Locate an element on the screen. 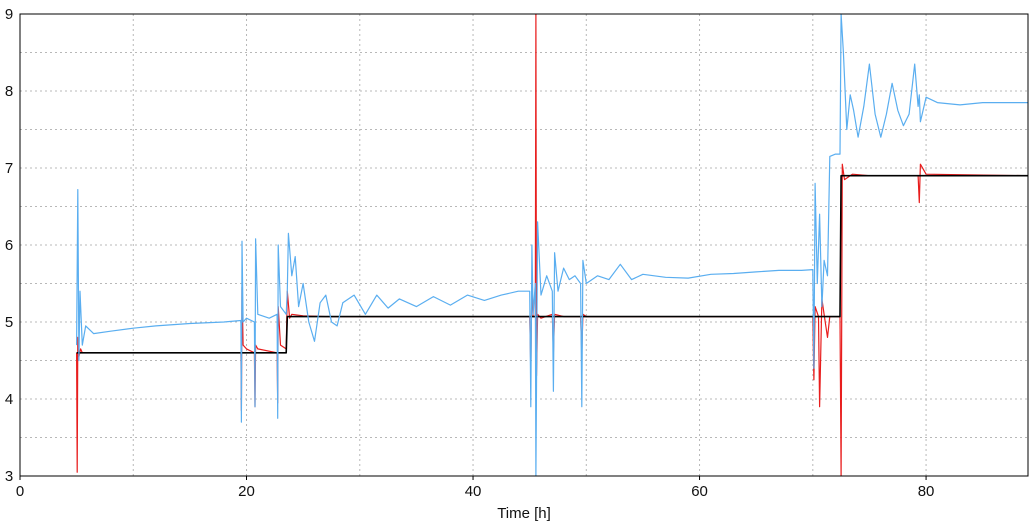 This screenshot has height=526, width=1030. y-tick-label: 8 is located at coordinates (9, 91).